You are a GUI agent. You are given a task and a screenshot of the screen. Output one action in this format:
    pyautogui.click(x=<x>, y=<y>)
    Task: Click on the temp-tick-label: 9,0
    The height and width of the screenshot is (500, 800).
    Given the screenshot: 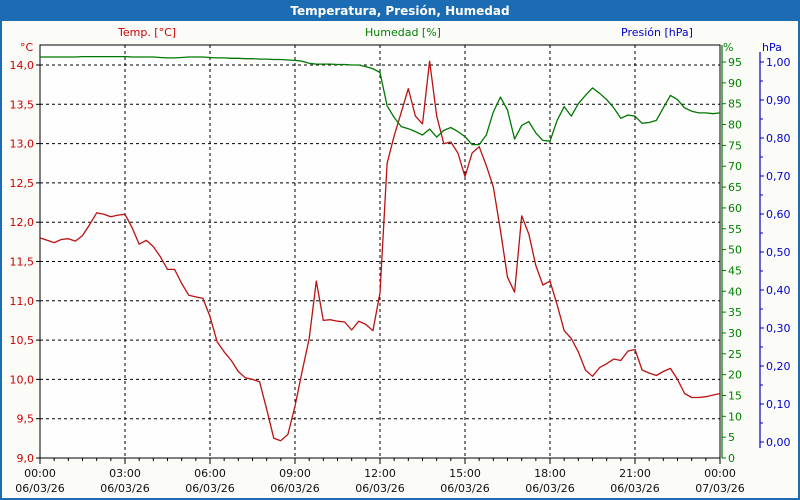 What is the action you would take?
    pyautogui.click(x=26, y=458)
    